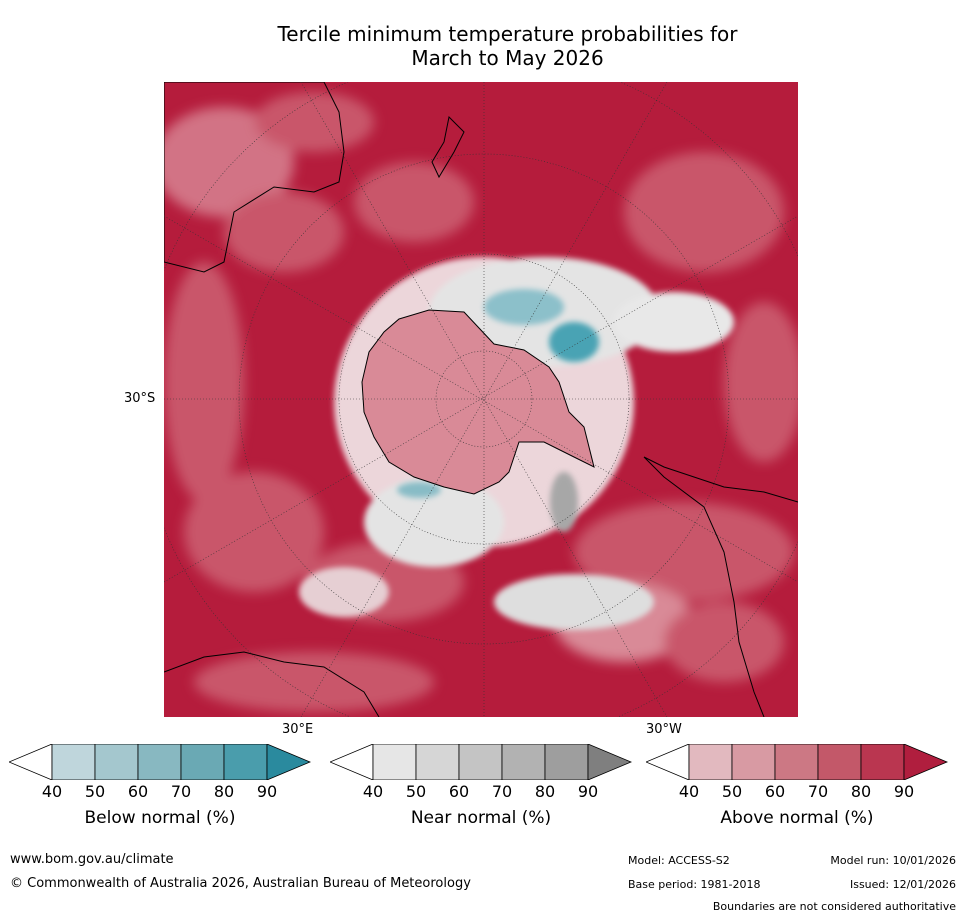 The width and height of the screenshot is (965, 919). I want to click on below-normal-patches, so click(498, 410).